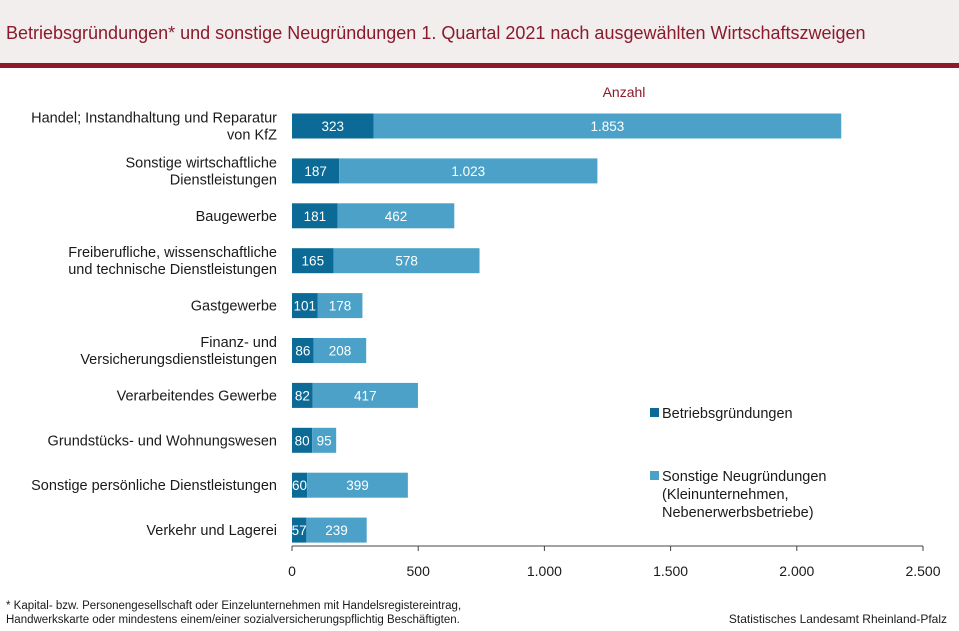  I want to click on data-label-betriebsgruendungen: 82, so click(302, 395).